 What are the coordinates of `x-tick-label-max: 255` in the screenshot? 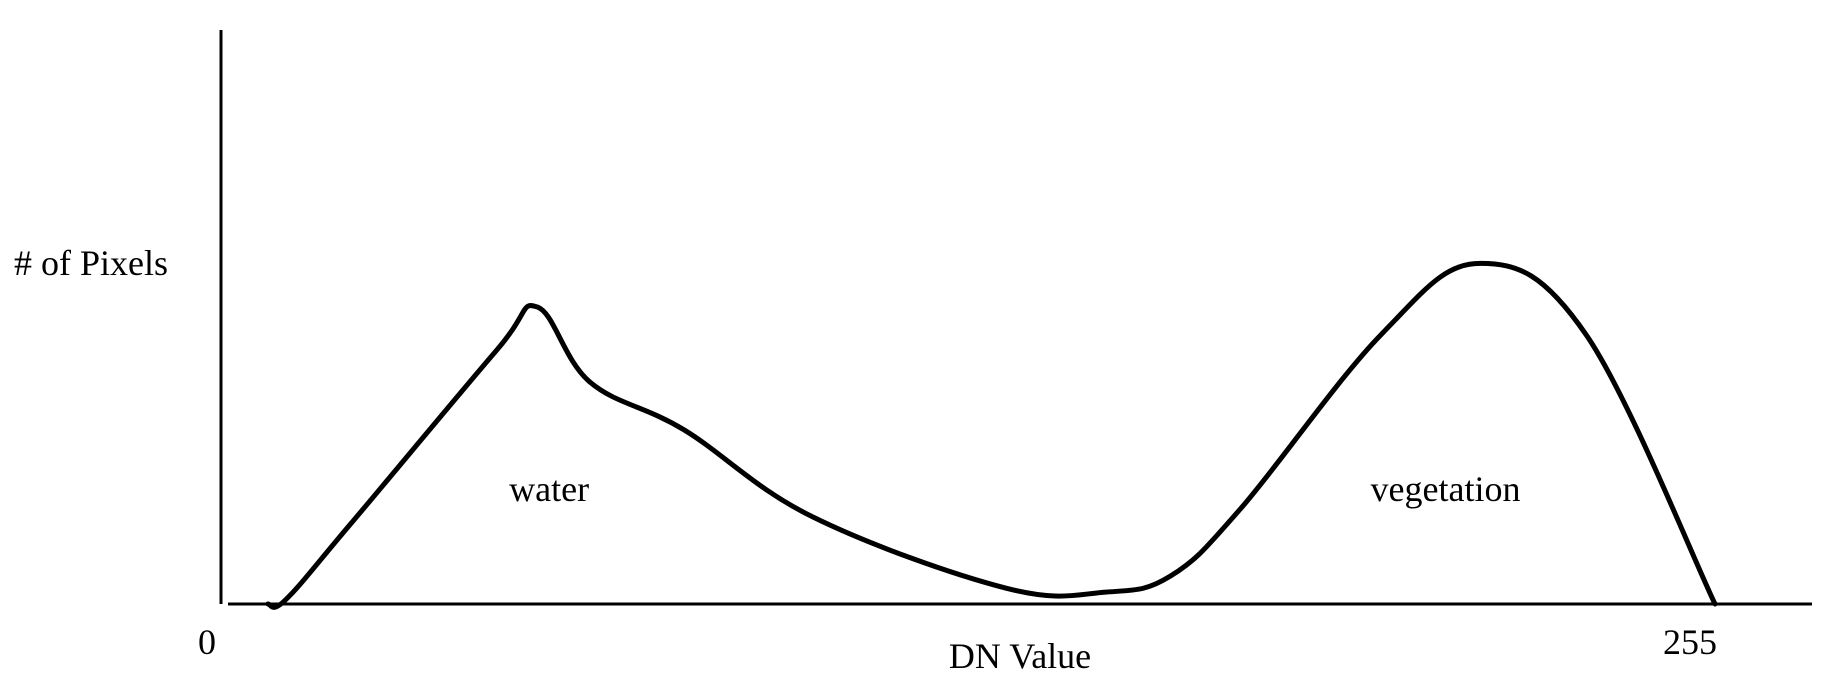 It's located at (1690, 642).